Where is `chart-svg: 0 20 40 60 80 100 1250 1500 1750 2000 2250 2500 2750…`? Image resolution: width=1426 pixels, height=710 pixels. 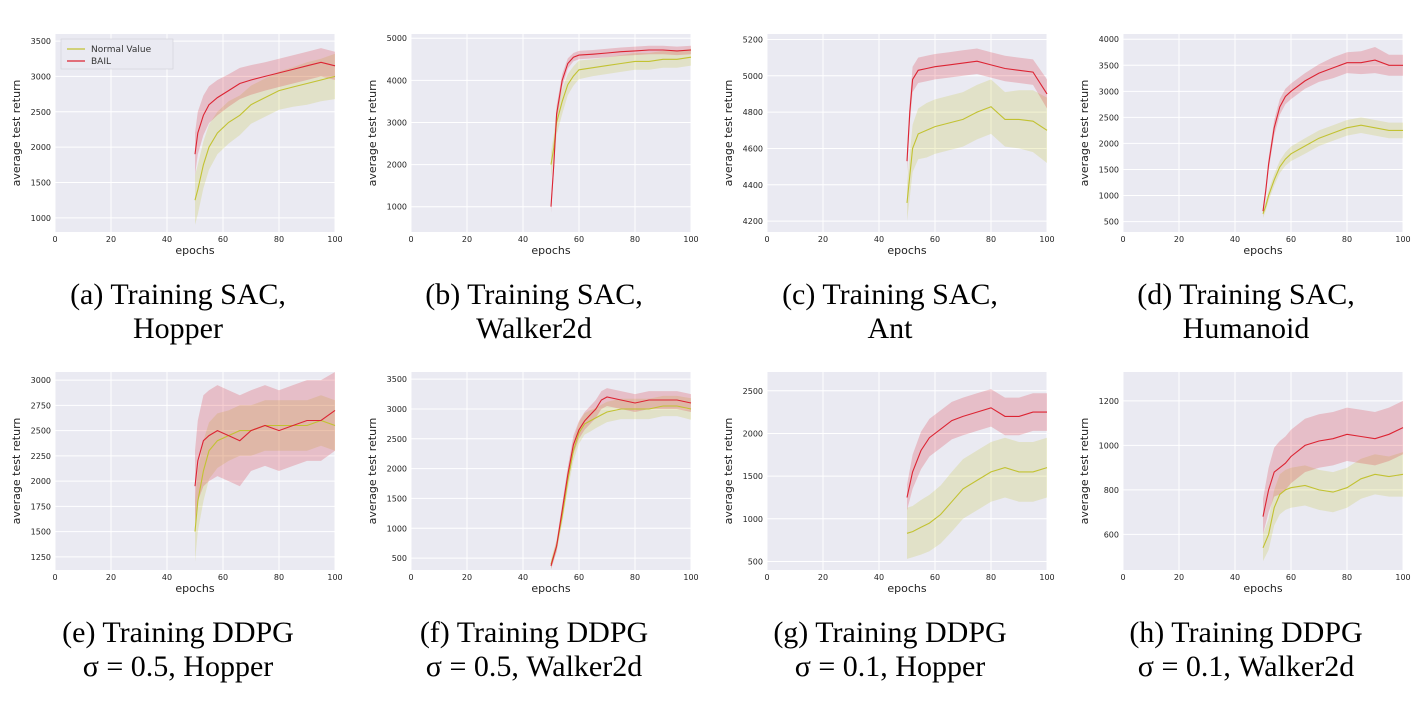
chart-svg: 0 20 40 60 80 100 1250 1500 1750 2000 2250 2500 2750… is located at coordinates (176, 483).